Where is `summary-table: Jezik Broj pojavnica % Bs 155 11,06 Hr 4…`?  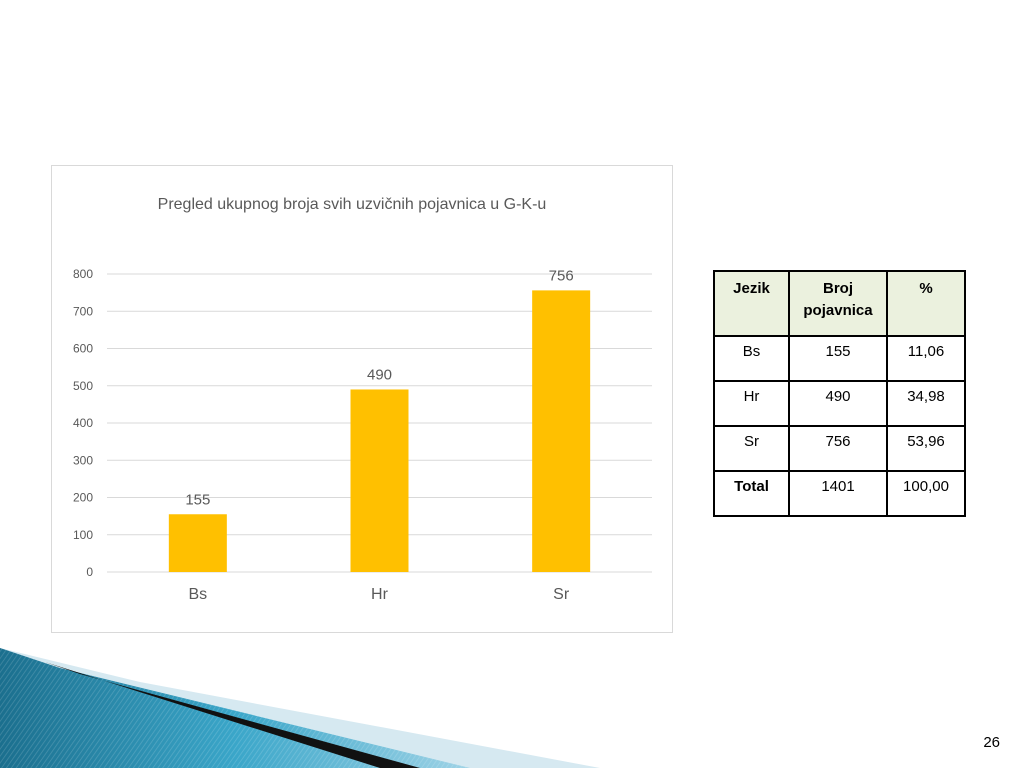 summary-table: Jezik Broj pojavnica % Bs 155 11,06 Hr 4… is located at coordinates (839, 393).